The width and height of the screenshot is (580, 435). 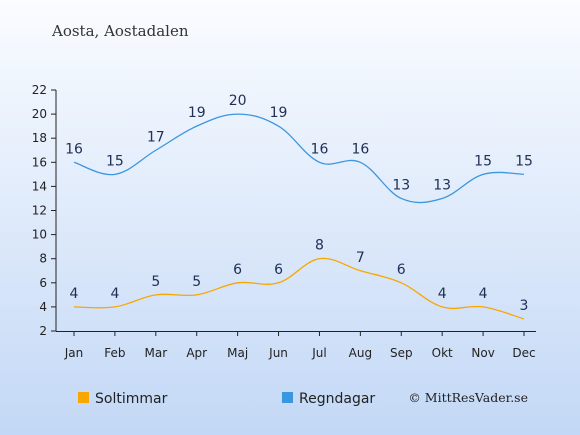 I want to click on x-tick-label: Aug, so click(x=360, y=353).